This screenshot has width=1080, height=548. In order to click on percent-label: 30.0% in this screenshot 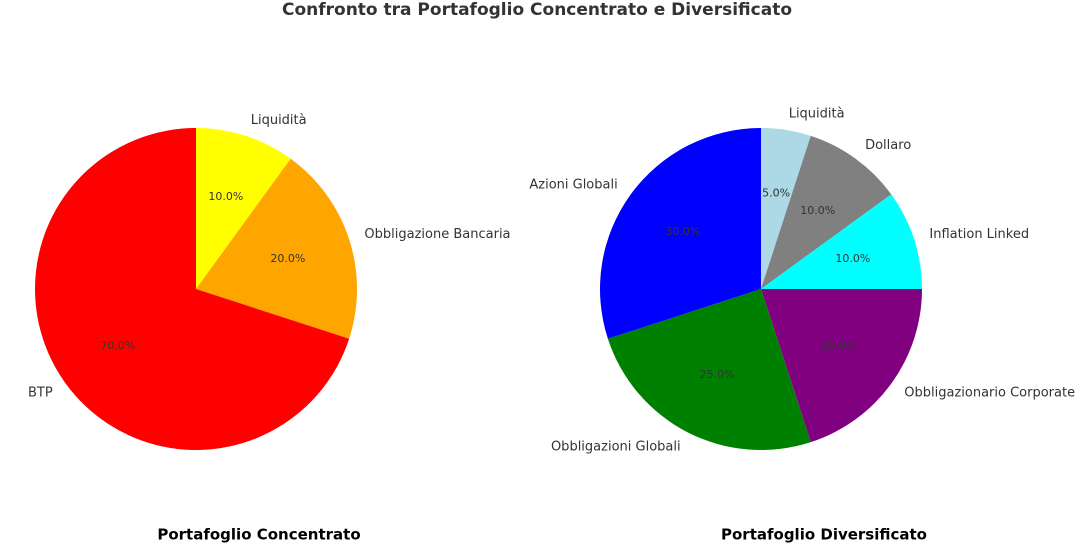, I will do `click(682, 231)`.